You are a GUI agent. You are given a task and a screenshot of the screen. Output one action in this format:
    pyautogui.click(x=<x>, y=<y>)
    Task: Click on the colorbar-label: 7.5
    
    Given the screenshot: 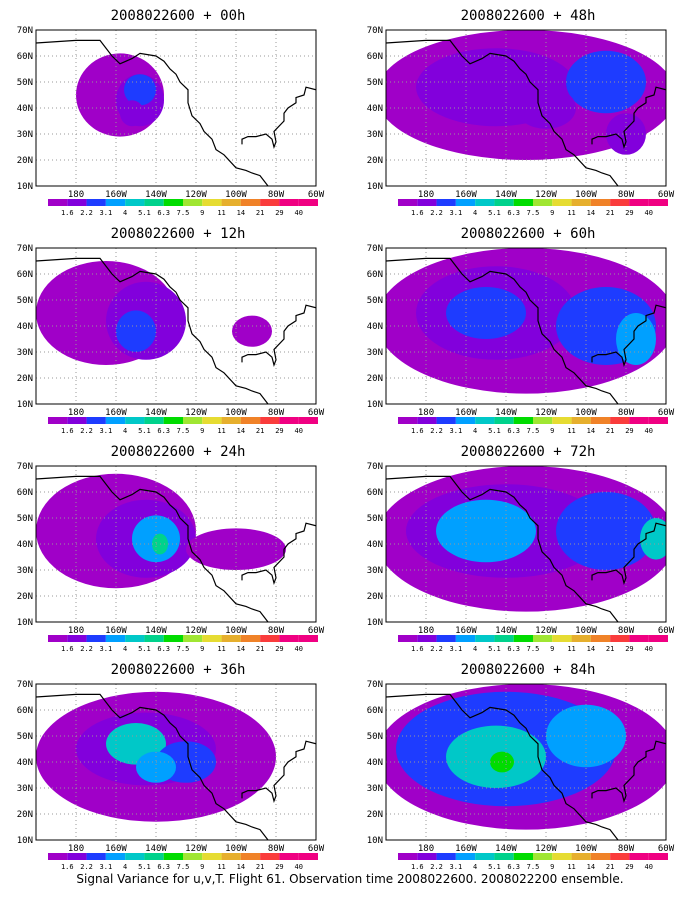 What is the action you would take?
    pyautogui.click(x=533, y=430)
    